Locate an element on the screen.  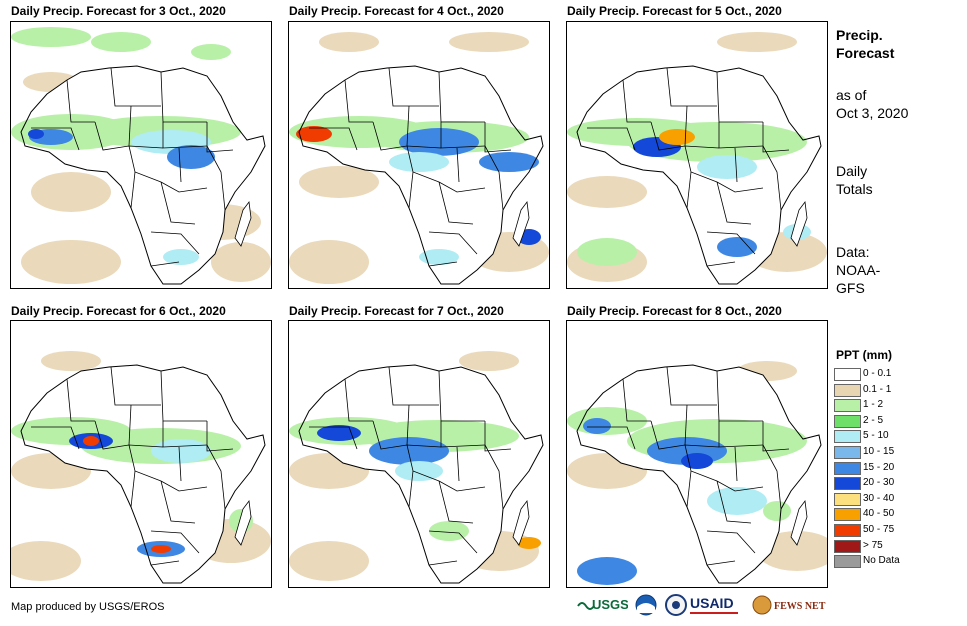
svg-text: USGS is located at coordinates (610, 604).